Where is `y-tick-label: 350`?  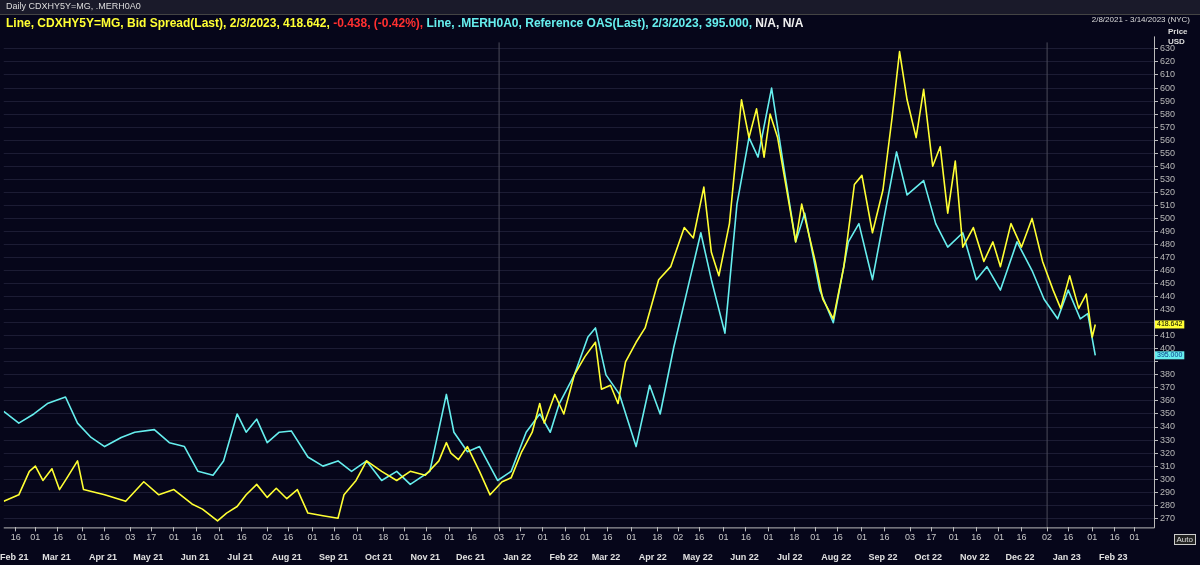
y-tick-label: 350 is located at coordinates (1168, 413).